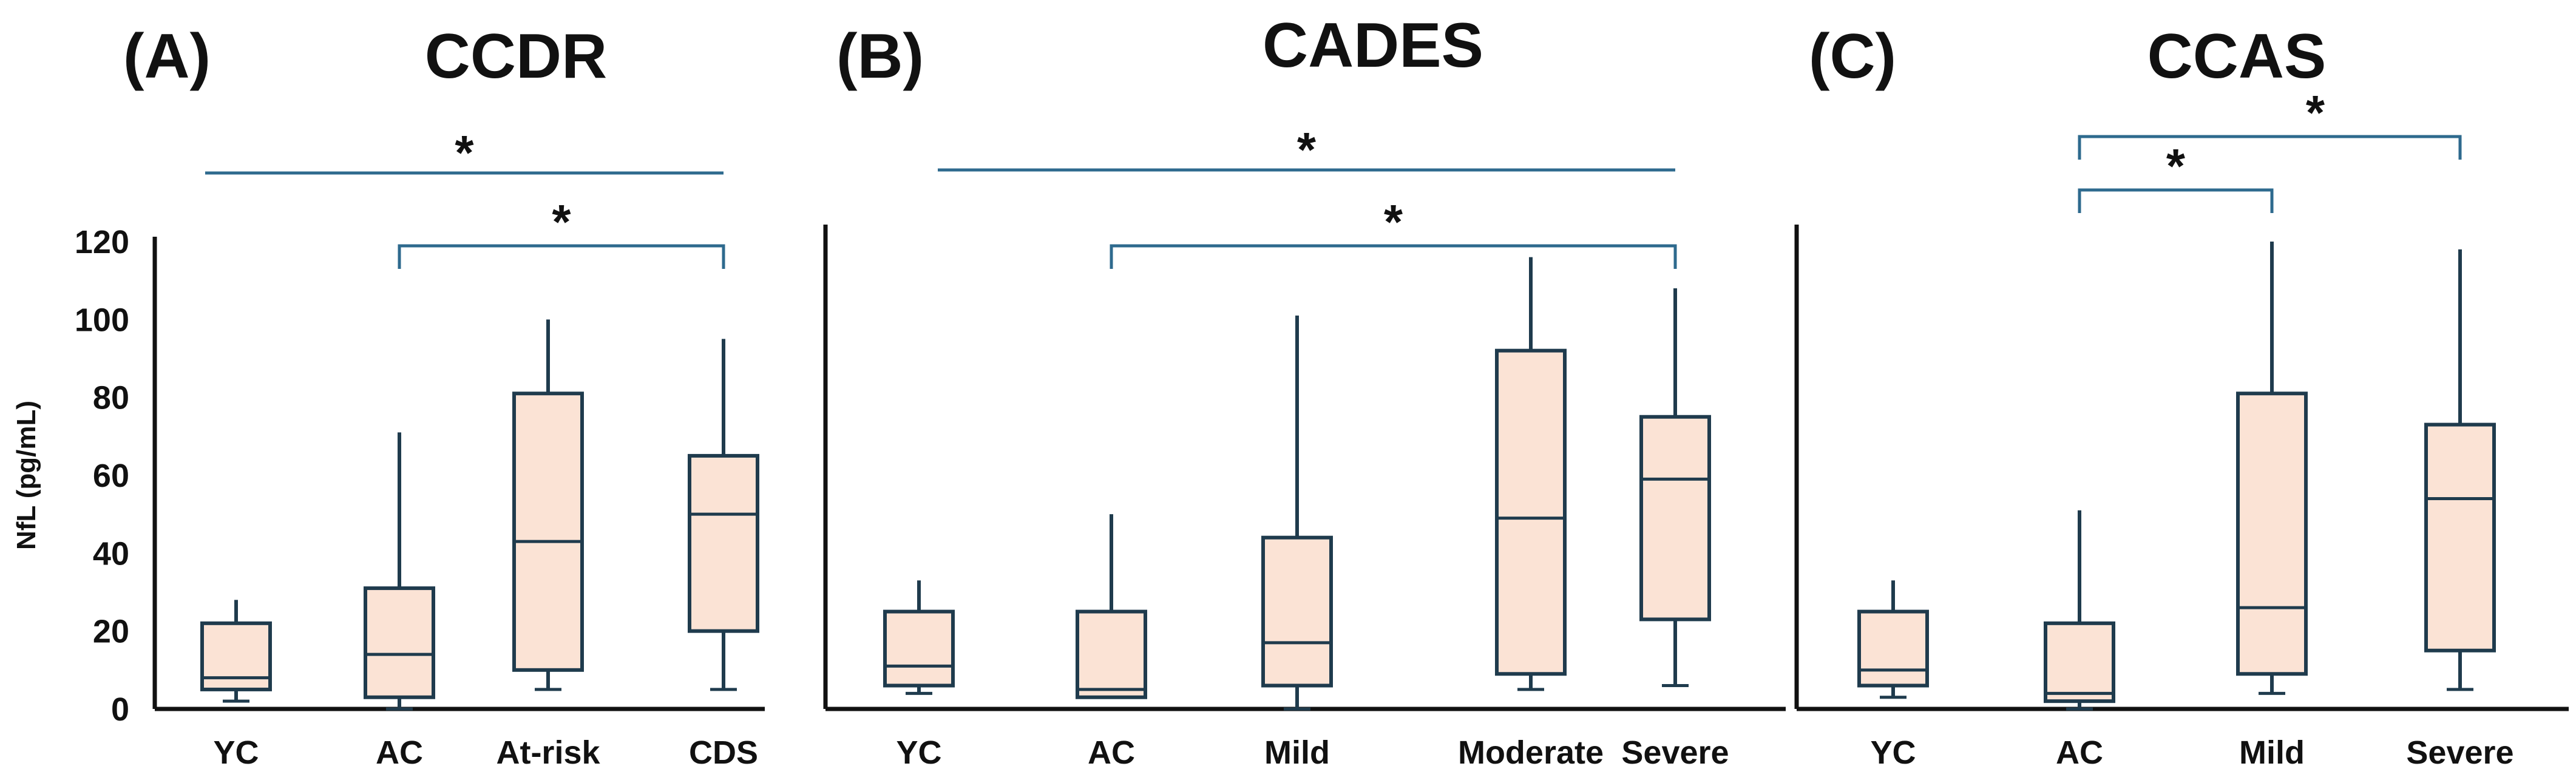  I want to click on box-moderate, so click(1531, 474).